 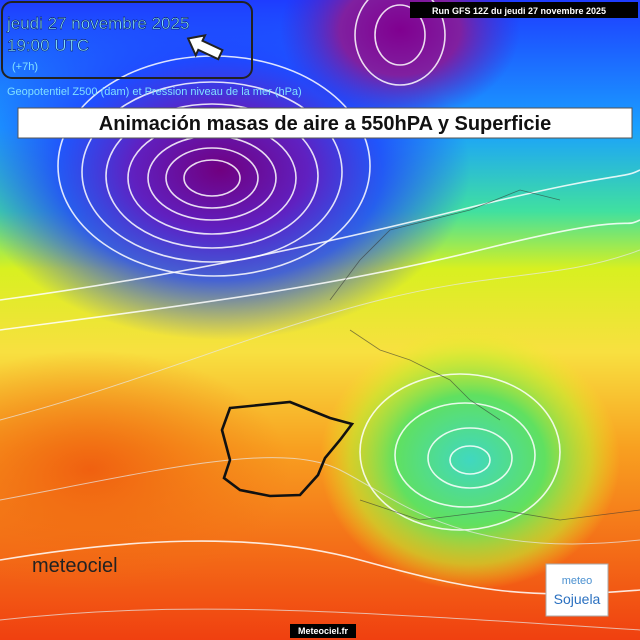 I want to click on footer: Meteociel.fr, so click(x=323, y=631).